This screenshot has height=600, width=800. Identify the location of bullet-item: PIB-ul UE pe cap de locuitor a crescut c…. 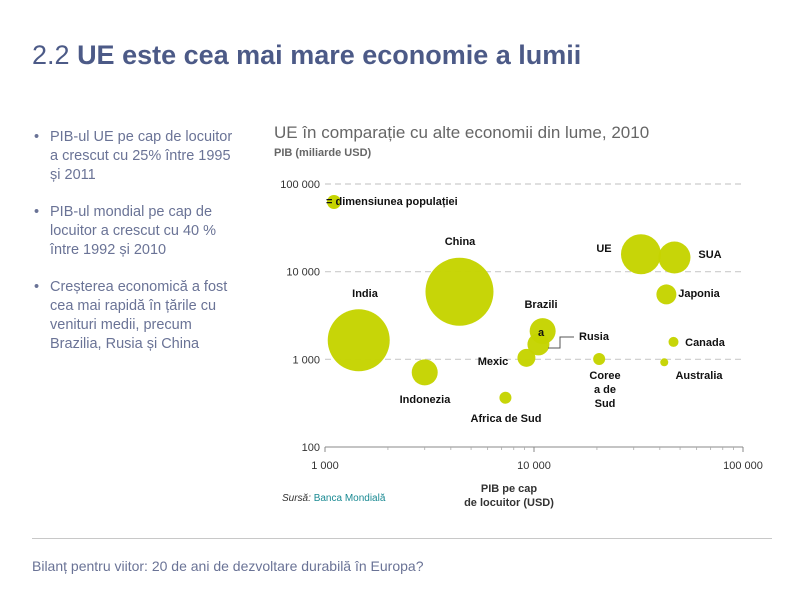
(134, 156).